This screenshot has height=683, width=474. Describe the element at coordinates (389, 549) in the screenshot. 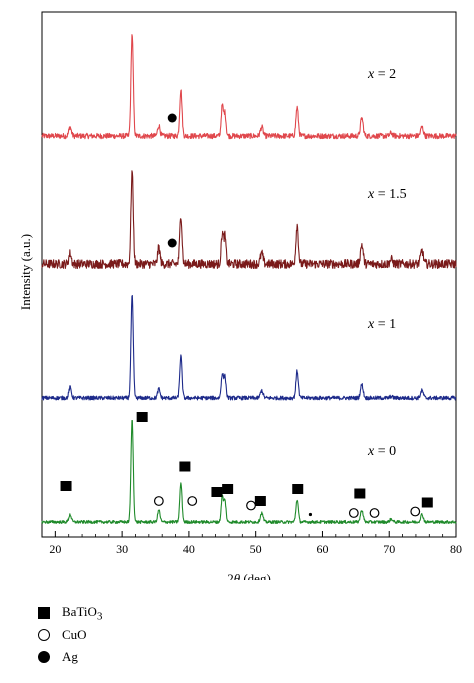

I see `x-tick-label: 70` at that location.